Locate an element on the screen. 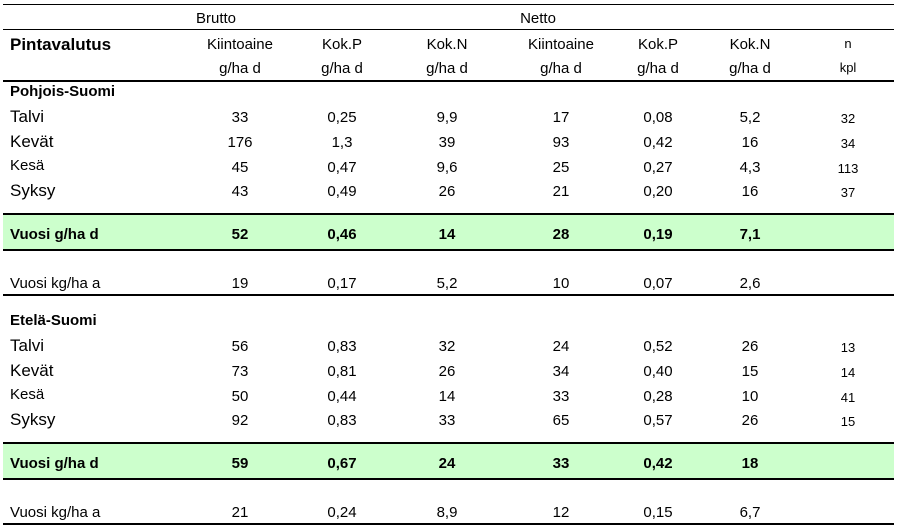 The width and height of the screenshot is (903, 525). sample-count: 37 is located at coordinates (848, 192).